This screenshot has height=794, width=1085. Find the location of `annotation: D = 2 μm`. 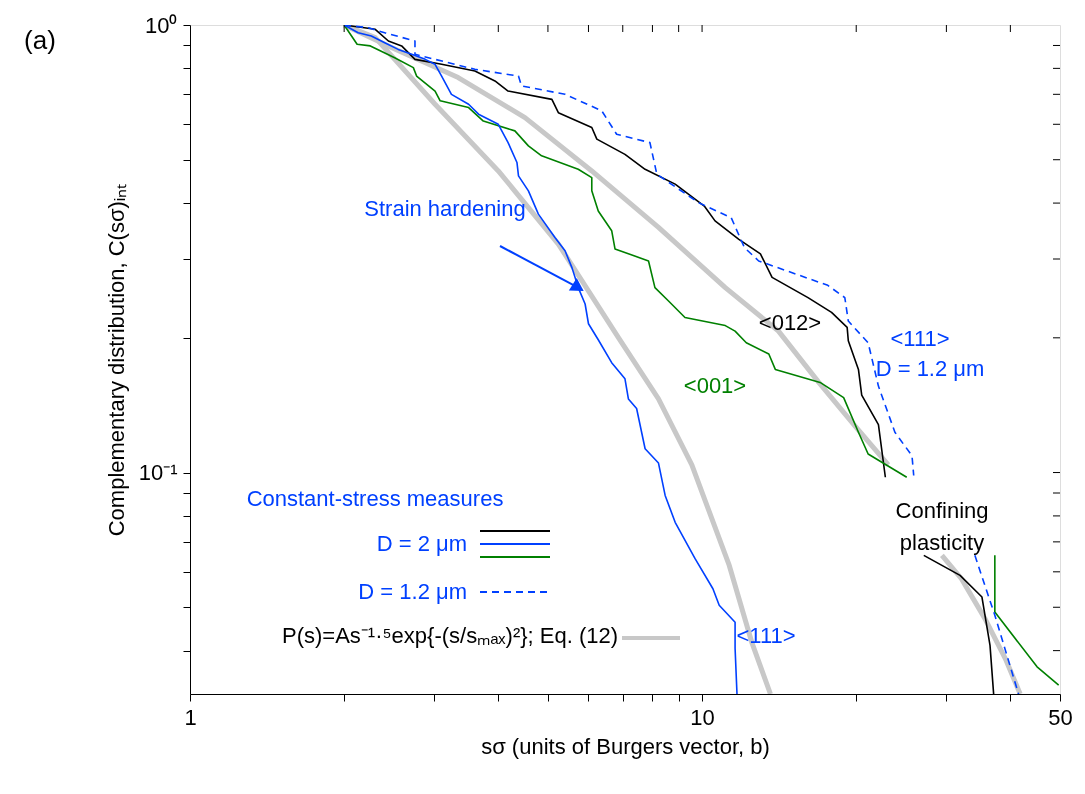

annotation: D = 2 μm is located at coordinates (421, 543).